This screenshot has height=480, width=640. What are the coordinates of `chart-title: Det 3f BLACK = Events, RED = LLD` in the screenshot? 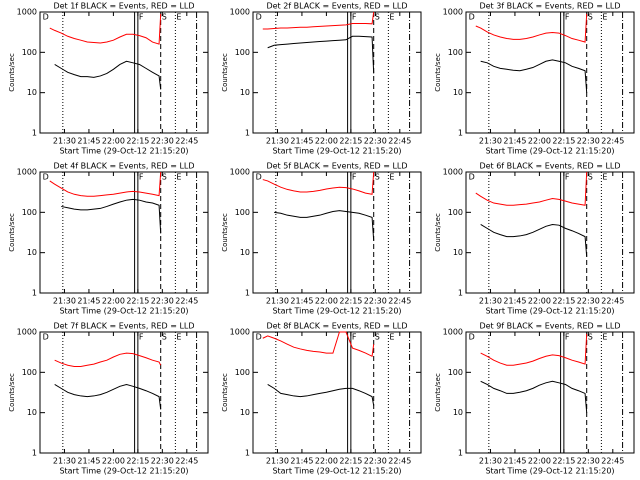 It's located at (549, 6).